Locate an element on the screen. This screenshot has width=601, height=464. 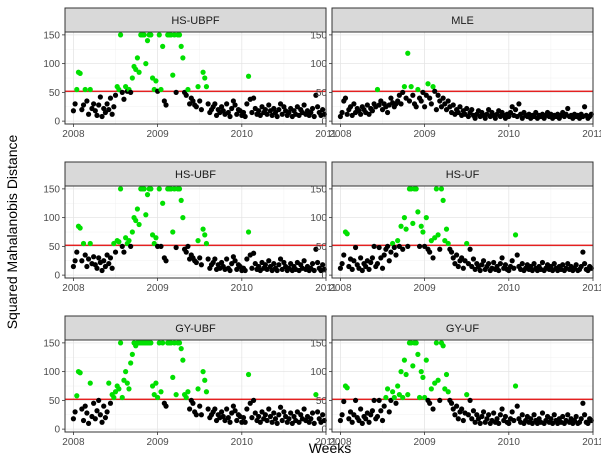
y-tick-label: 150 is located at coordinates (318, 343).